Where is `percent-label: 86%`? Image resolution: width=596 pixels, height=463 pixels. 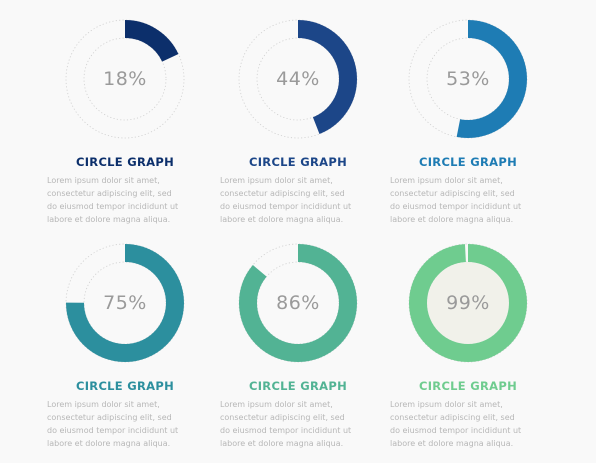
percent-label: 86% is located at coordinates (298, 303).